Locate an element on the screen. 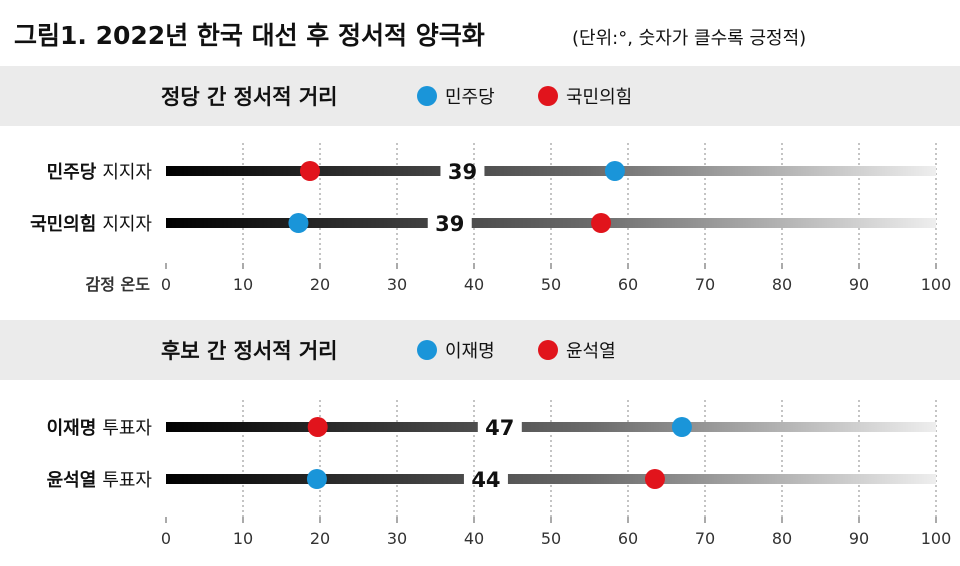 This screenshot has height=566, width=960. row-group-label: 윤석열 is located at coordinates (72, 480).